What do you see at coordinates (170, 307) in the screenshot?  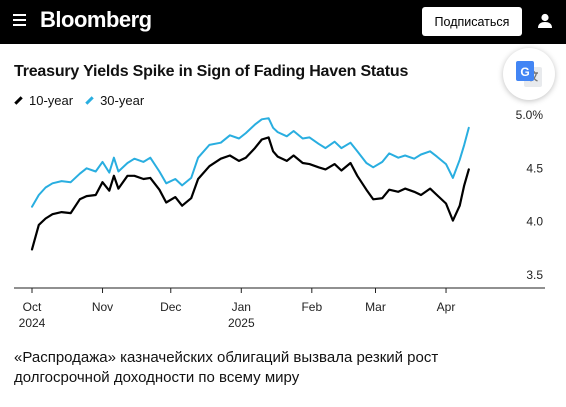 I see `x-tick-label: Dec` at bounding box center [170, 307].